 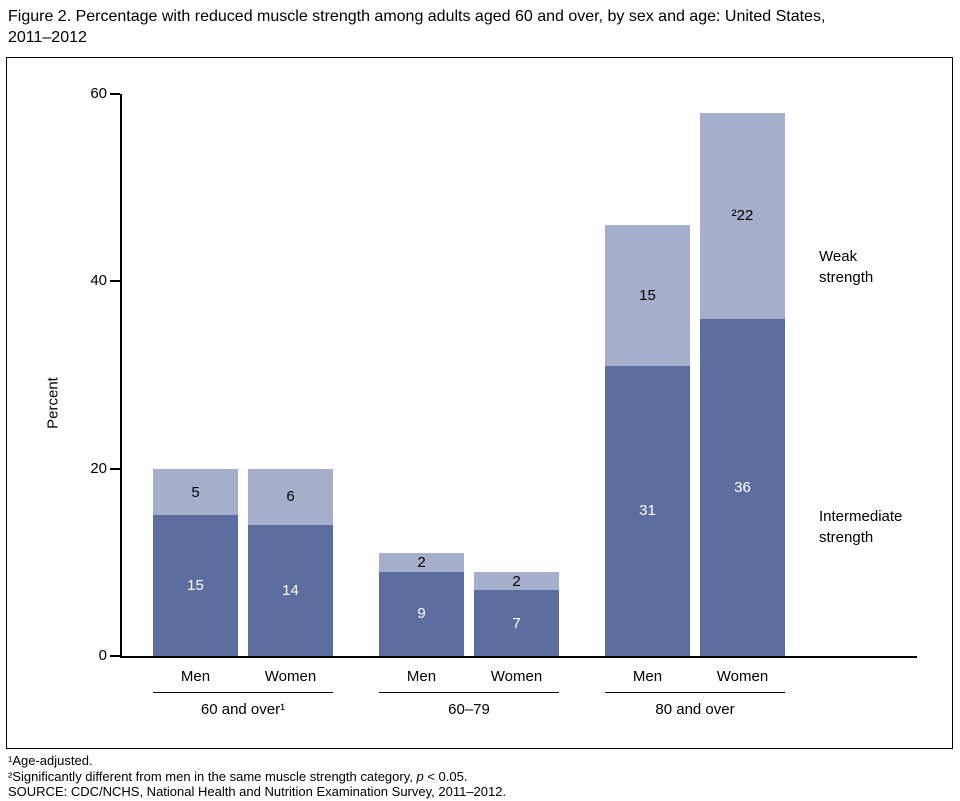 I want to click on figure-title-line2: 2011–2012, so click(x=47, y=37).